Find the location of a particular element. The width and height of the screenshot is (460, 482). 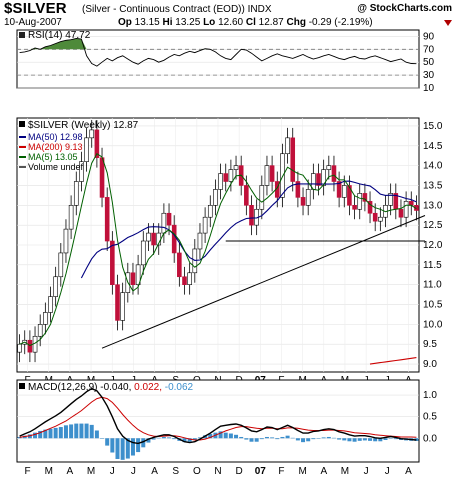

price-tick-label: 10.0 is located at coordinates (433, 324).